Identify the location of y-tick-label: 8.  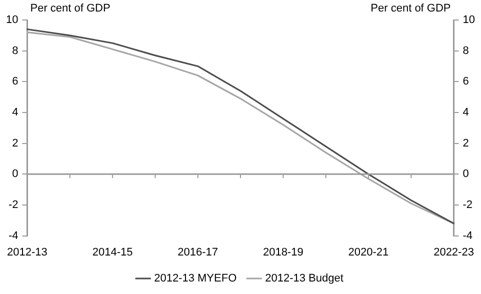
(15, 50).